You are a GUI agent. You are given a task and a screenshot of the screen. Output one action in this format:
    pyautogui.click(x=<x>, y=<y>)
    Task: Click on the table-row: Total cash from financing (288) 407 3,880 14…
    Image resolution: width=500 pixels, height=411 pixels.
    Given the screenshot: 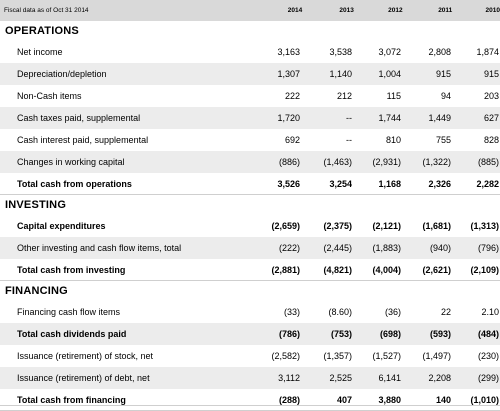 What is the action you would take?
    pyautogui.click(x=250, y=400)
    